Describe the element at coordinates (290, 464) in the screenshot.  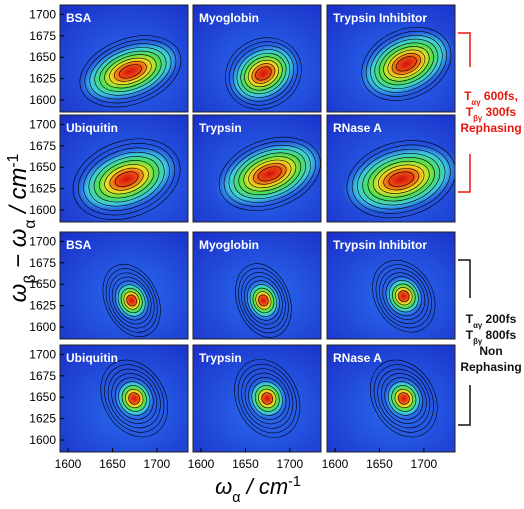
I see `x-tick-label: 1700` at that location.